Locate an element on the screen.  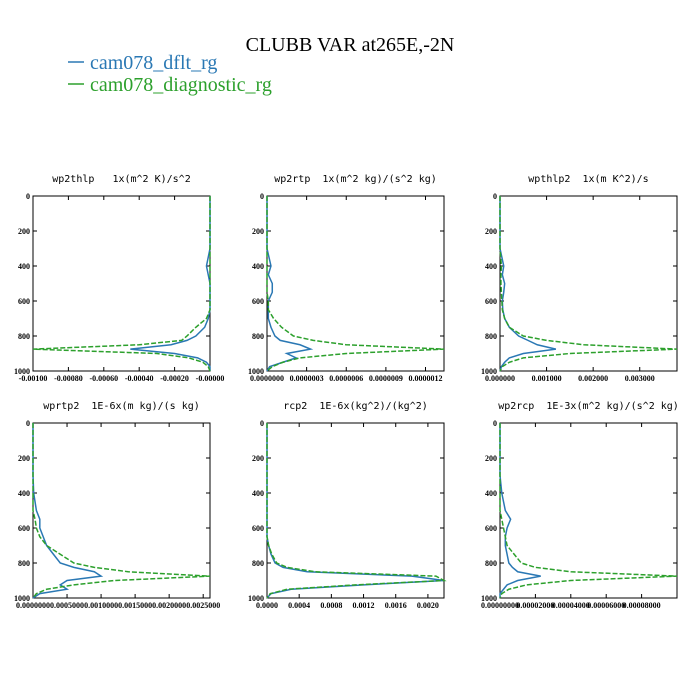
x-tick-label: 0.00002000 is located at coordinates (535, 605).